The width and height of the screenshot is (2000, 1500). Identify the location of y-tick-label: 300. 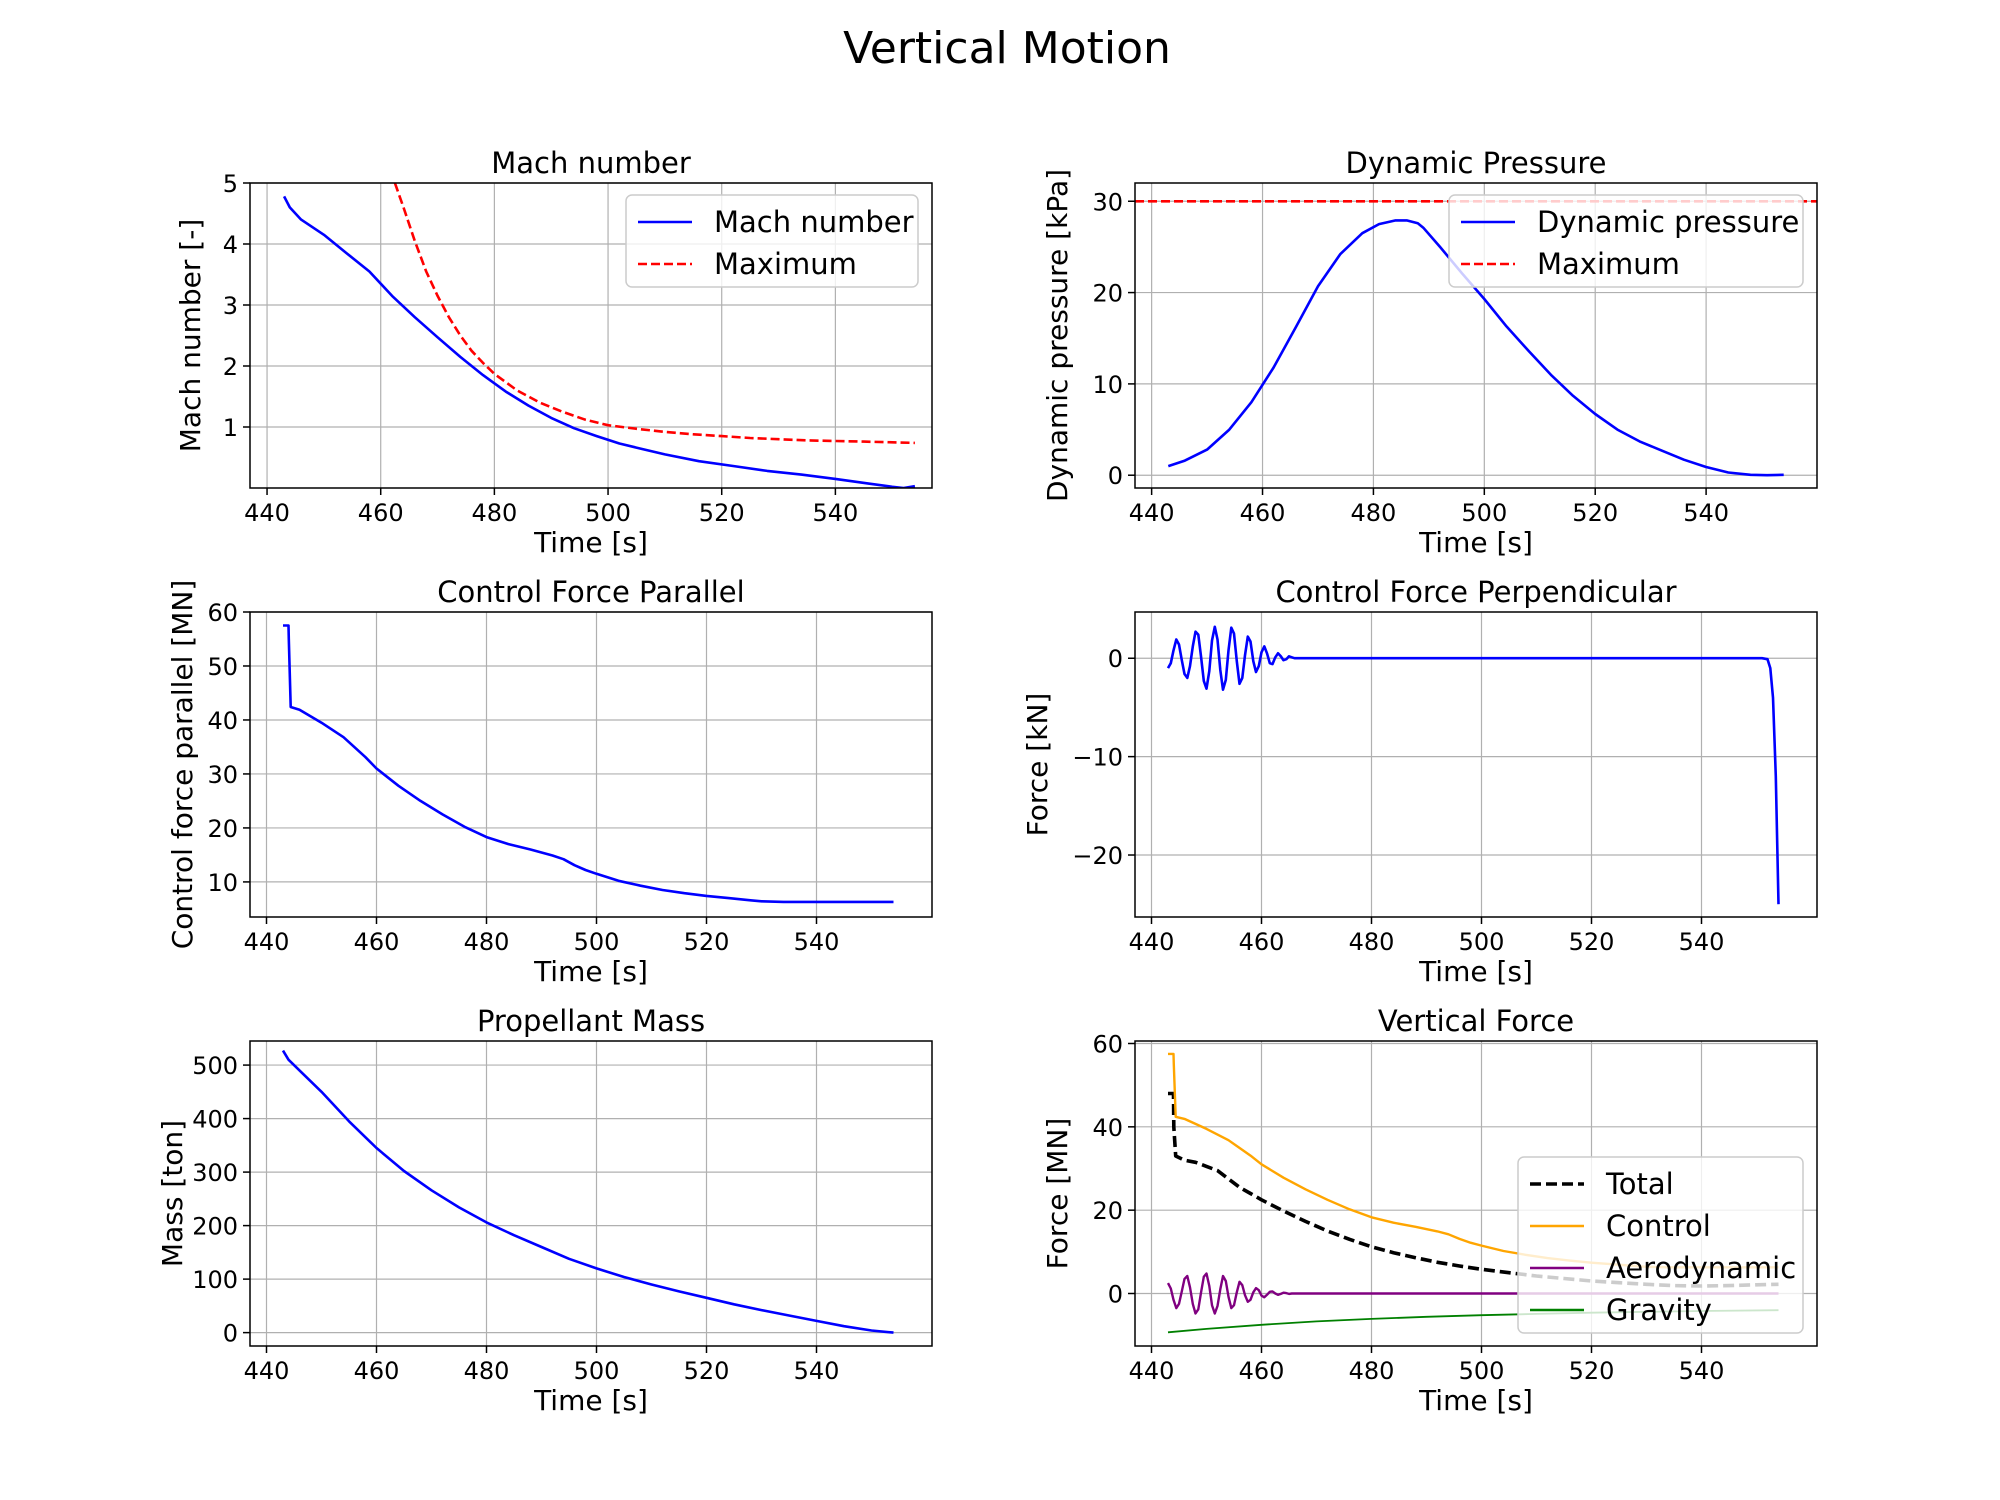
(215, 1173).